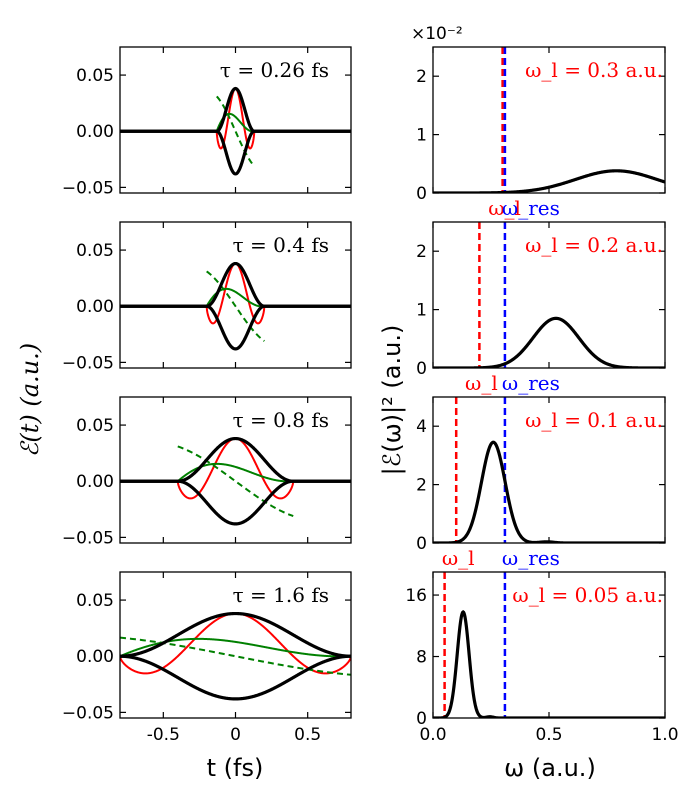 The image size is (700, 800). Describe the element at coordinates (235, 768) in the screenshot. I see `left-x-axis-label: t (fs)` at that location.